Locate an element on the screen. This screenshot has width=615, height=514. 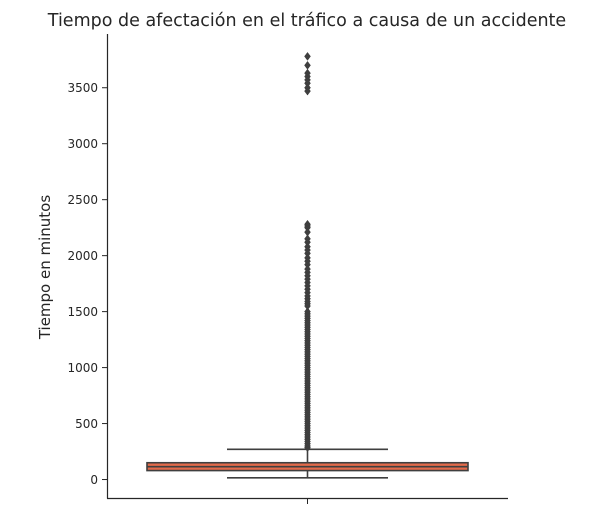
y-tick-label: 3000 is located at coordinates (82, 144).